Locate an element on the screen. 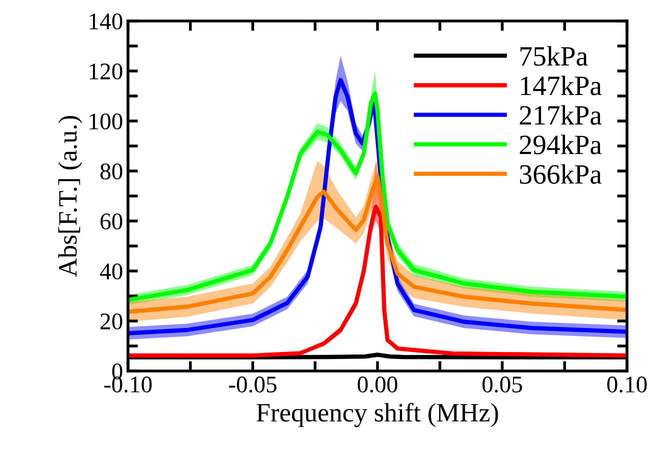 The width and height of the screenshot is (651, 459). x-axis-title: Frequency shift (MHz) is located at coordinates (377, 415).